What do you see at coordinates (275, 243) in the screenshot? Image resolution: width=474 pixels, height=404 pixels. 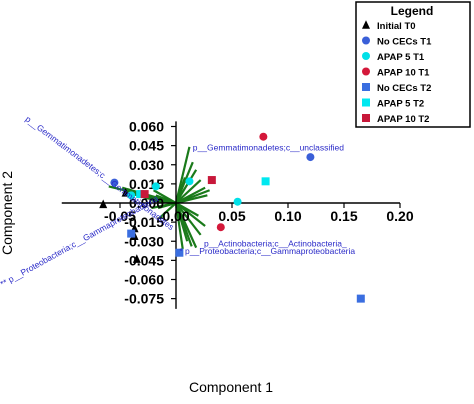 I see `loading-label: p__Actinobacteria;c__Actinobacteria_` at bounding box center [275, 243].